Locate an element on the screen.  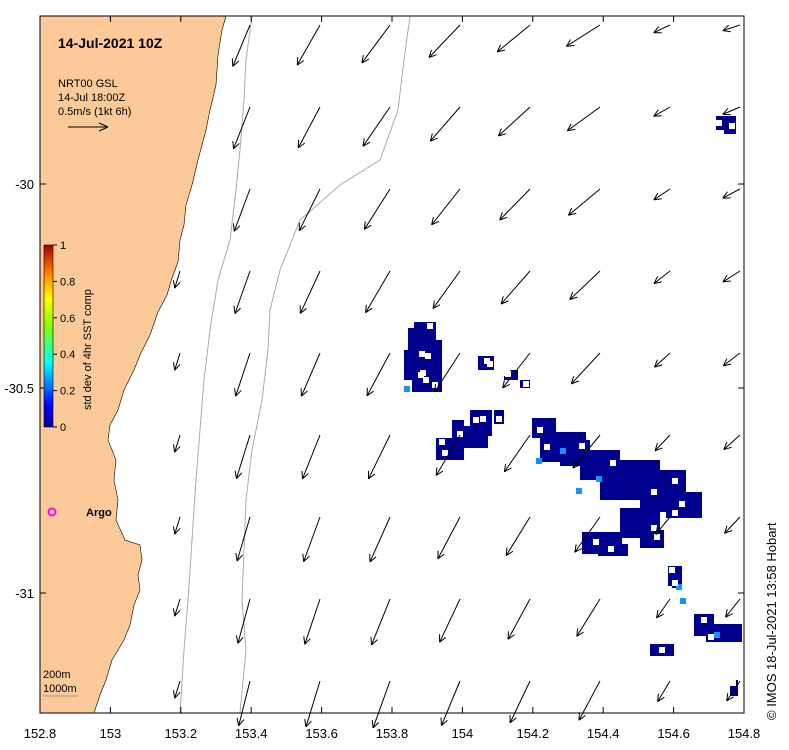
x-tick-label: 153.8 is located at coordinates (392, 733).